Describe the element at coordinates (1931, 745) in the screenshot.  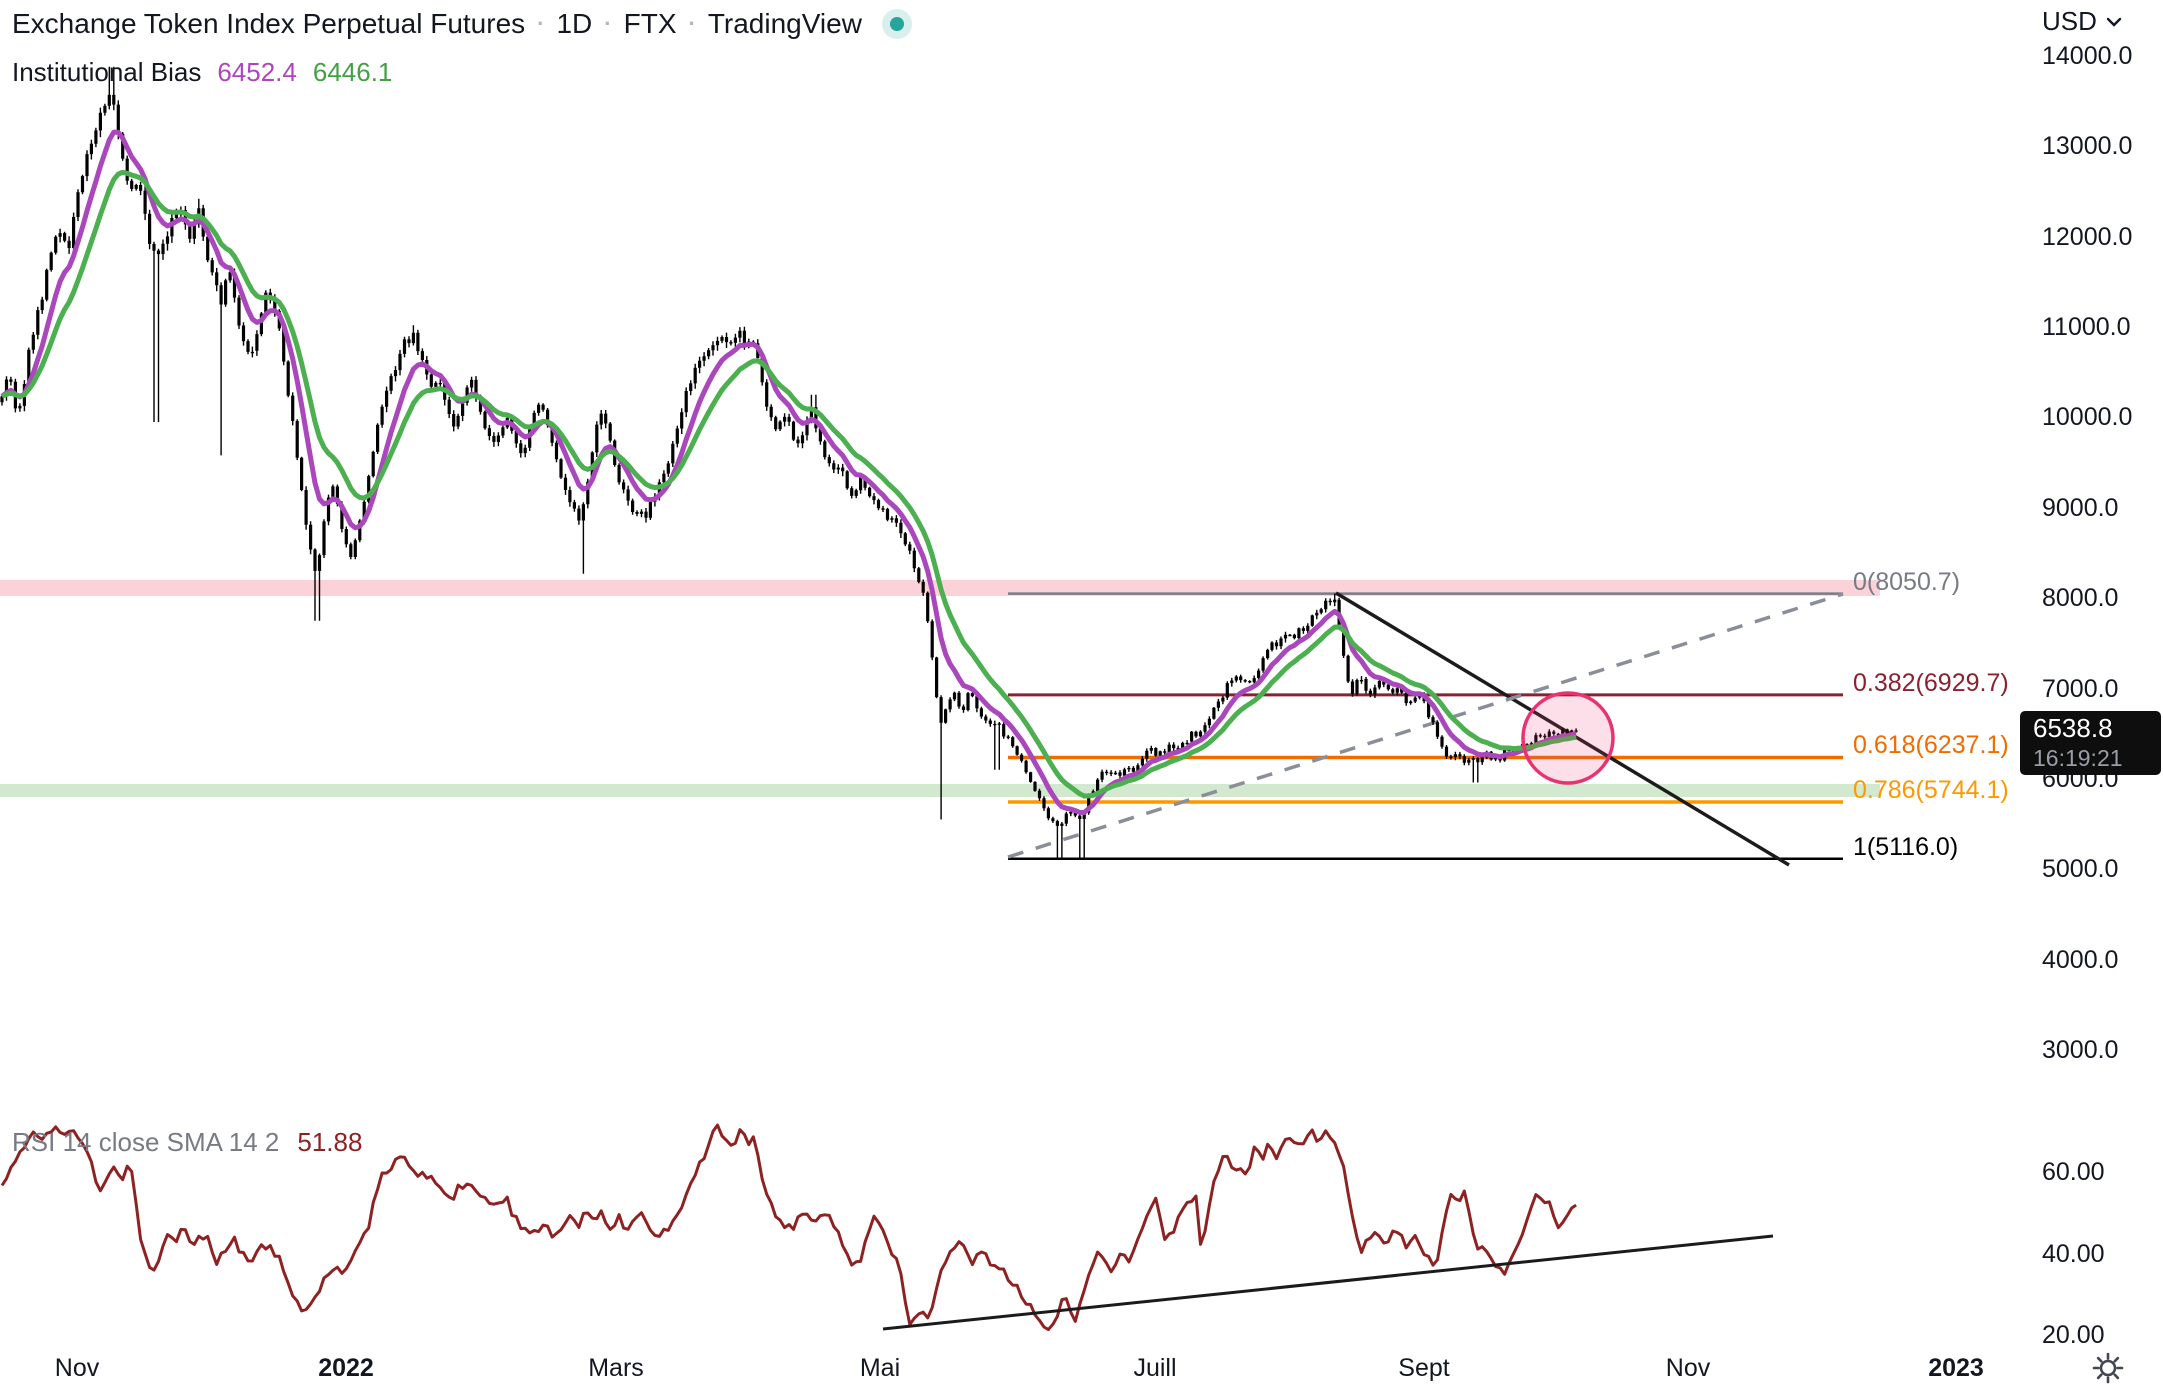
I see `fib-level-label: 0.618(6237.1)` at that location.